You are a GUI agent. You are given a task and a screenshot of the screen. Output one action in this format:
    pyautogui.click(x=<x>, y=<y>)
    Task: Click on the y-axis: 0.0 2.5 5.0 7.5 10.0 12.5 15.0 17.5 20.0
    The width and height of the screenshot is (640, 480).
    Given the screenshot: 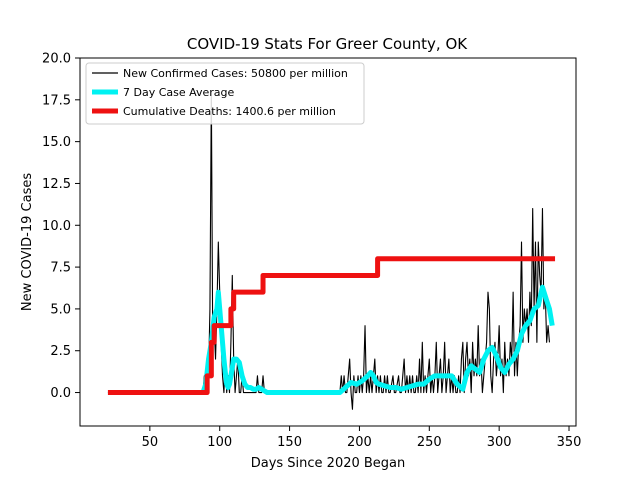 What is the action you would take?
    pyautogui.click(x=61, y=226)
    